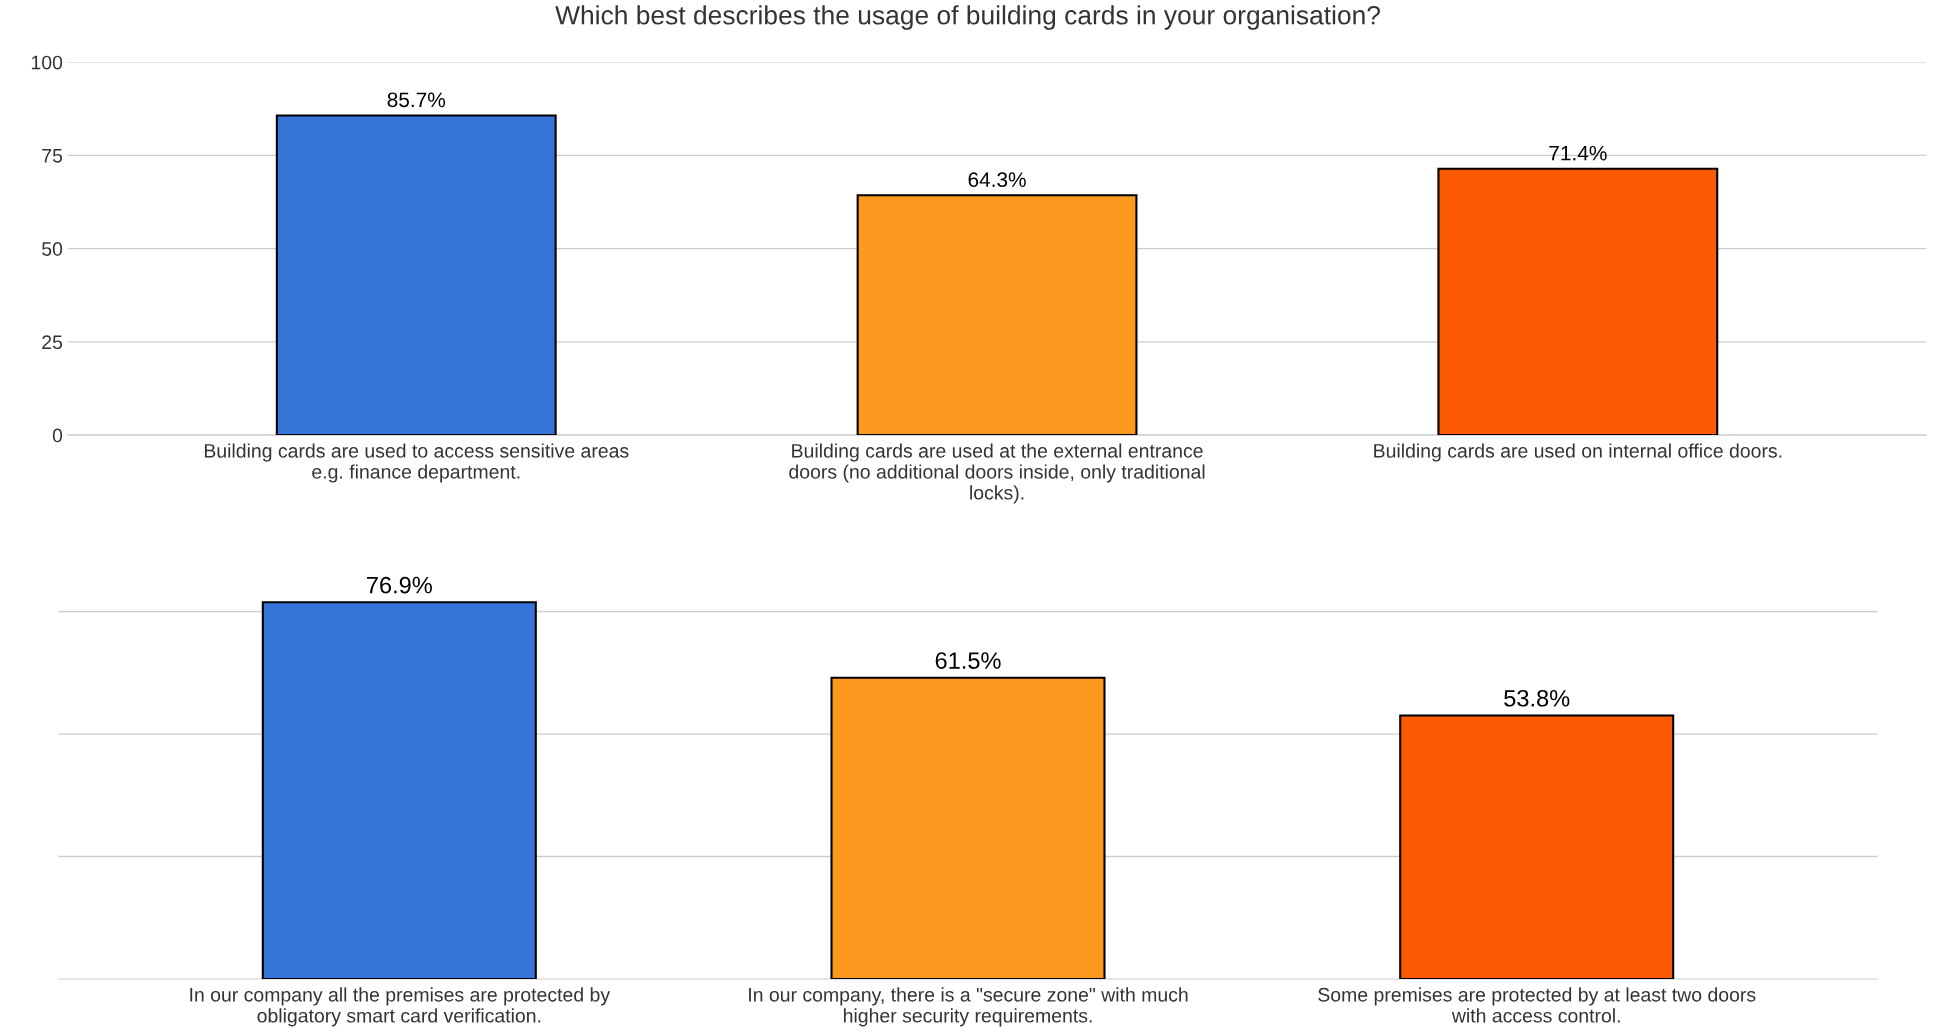 The width and height of the screenshot is (1936, 1036). What do you see at coordinates (1537, 1005) in the screenshot?
I see `x-tick-label: Some premises are protected by at least two doors with access control.` at bounding box center [1537, 1005].